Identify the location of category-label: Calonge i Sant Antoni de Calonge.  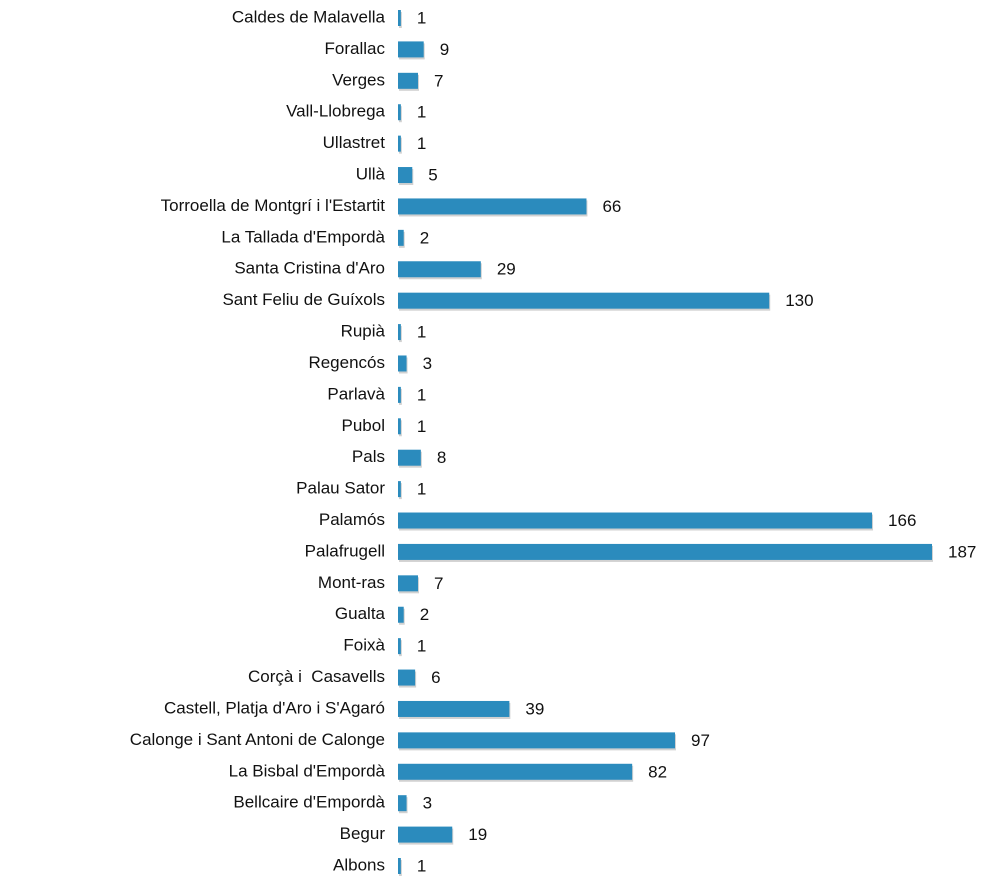
(257, 739).